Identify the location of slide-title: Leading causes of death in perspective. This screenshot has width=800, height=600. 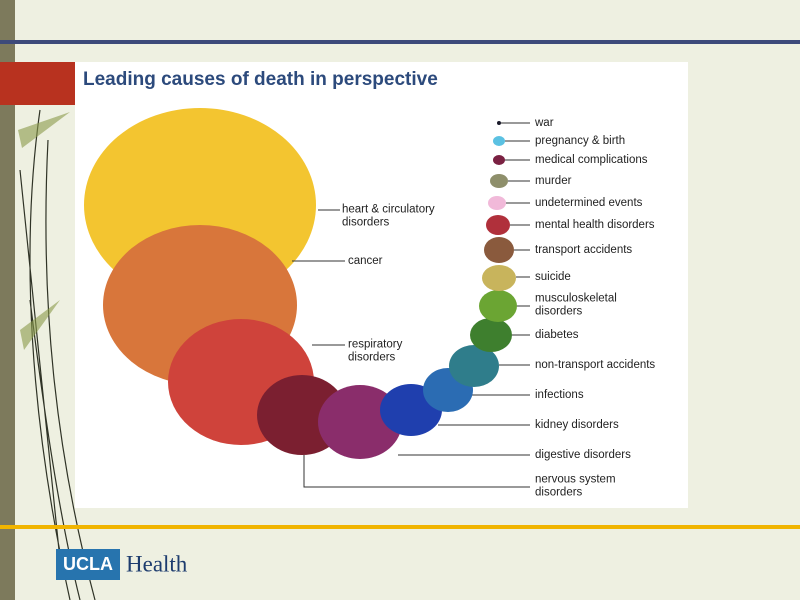
(260, 79).